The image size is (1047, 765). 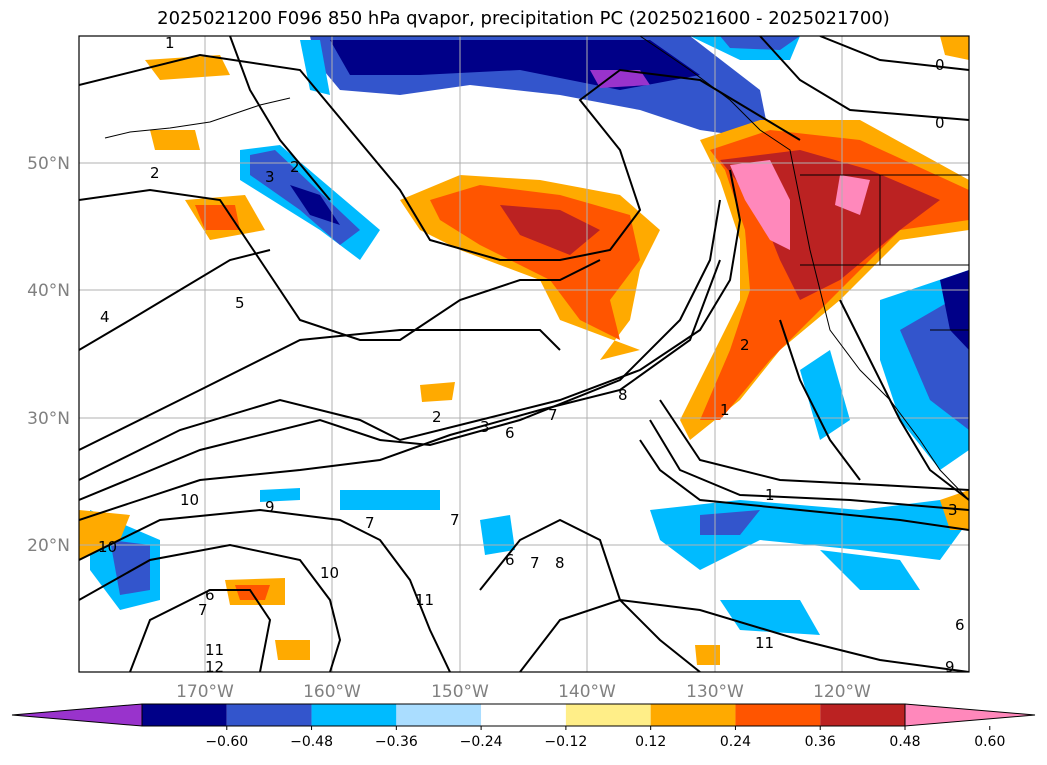 I want to click on colorbar-tick-label: −0.24, so click(x=481, y=742).